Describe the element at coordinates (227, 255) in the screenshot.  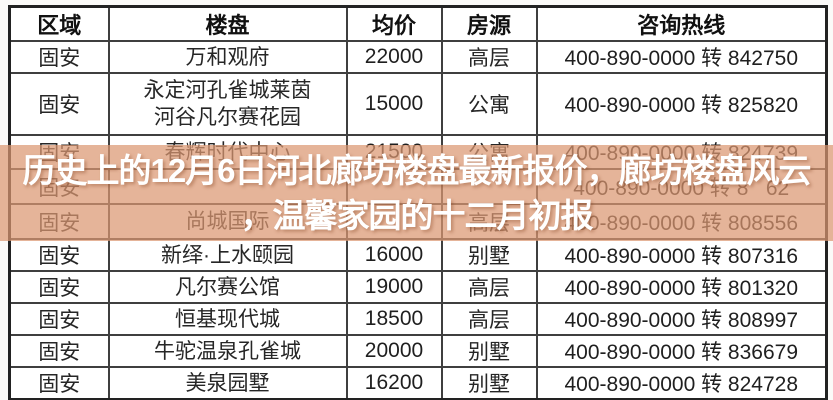
I see `cell-name: 新绎·上水颐园` at that location.